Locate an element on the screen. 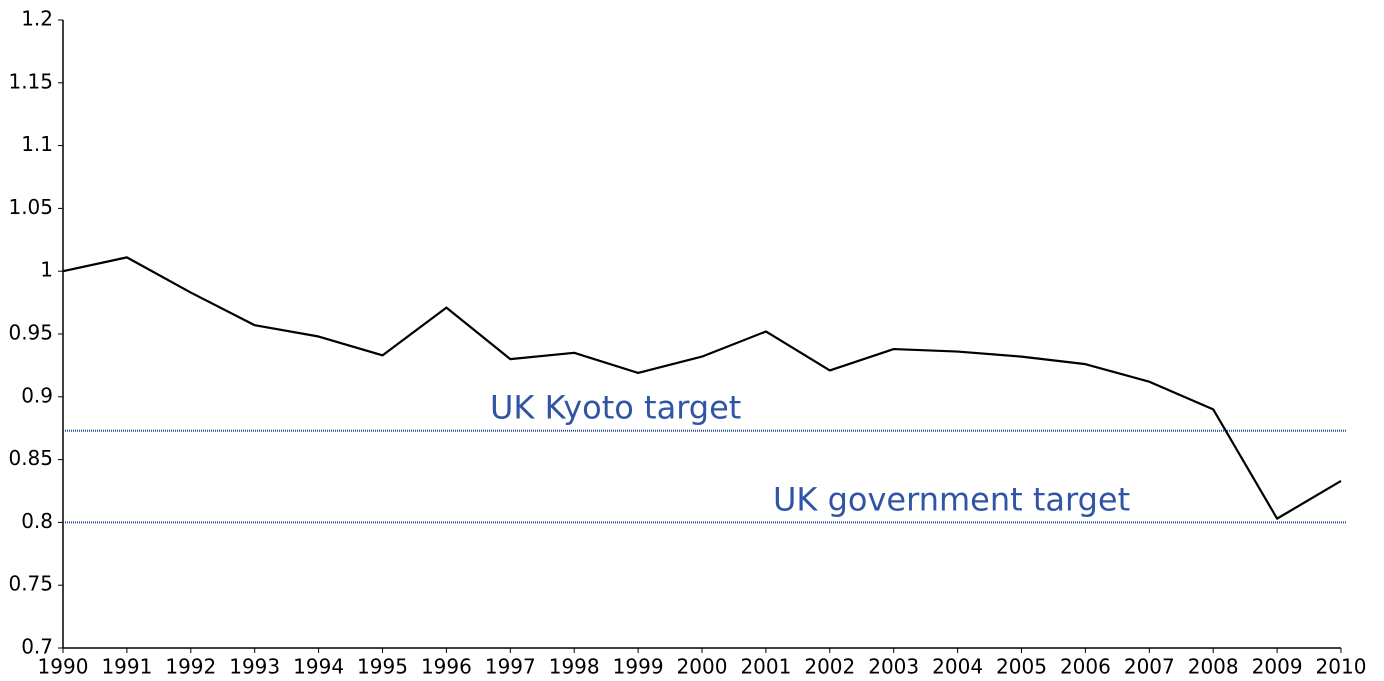 This screenshot has width=1384, height=681. x-tick-label: 1999 is located at coordinates (638, 667).